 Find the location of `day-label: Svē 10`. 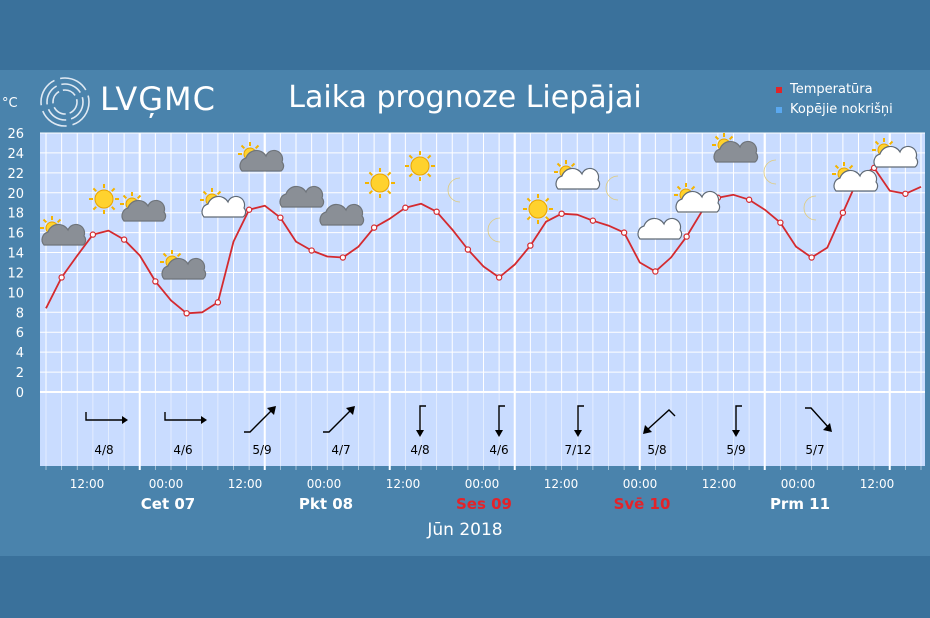

day-label: Svē 10 is located at coordinates (642, 504).